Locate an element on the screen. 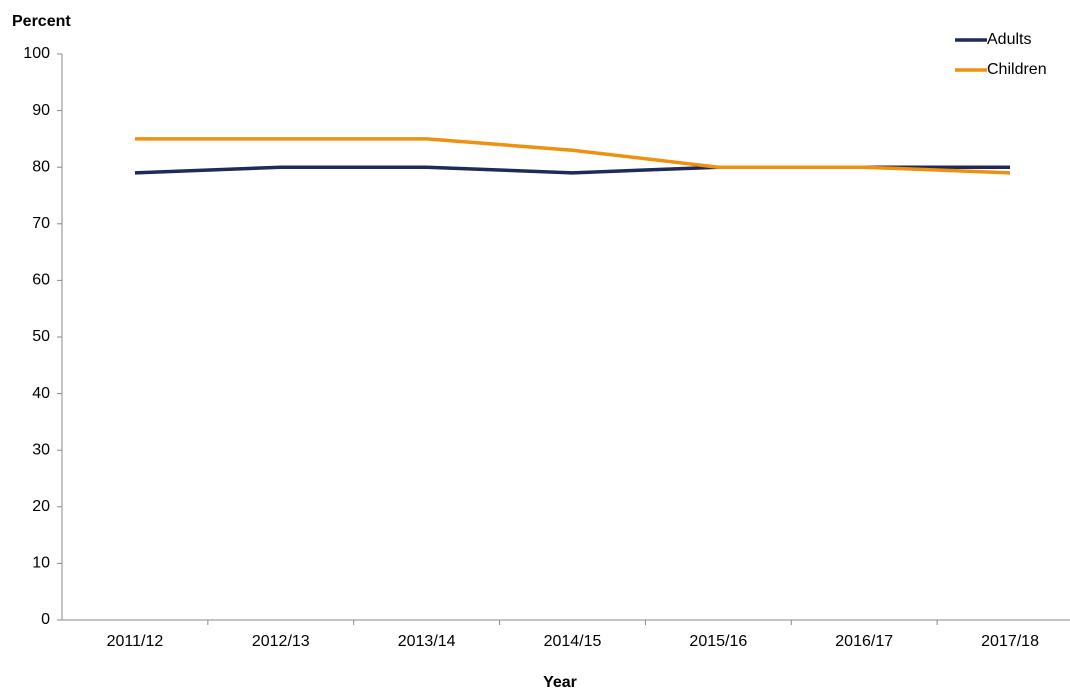 The width and height of the screenshot is (1070, 690). y-tick-label: 30 is located at coordinates (41, 449).